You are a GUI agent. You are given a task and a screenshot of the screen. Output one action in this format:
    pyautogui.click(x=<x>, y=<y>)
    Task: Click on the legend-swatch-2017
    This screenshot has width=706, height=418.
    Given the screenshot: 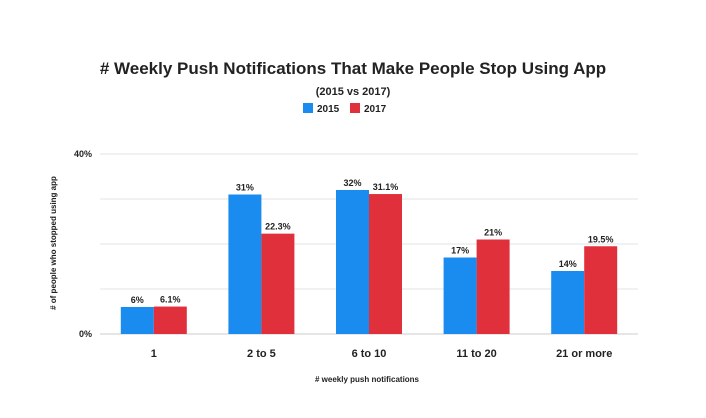 What is the action you would take?
    pyautogui.click(x=355, y=108)
    